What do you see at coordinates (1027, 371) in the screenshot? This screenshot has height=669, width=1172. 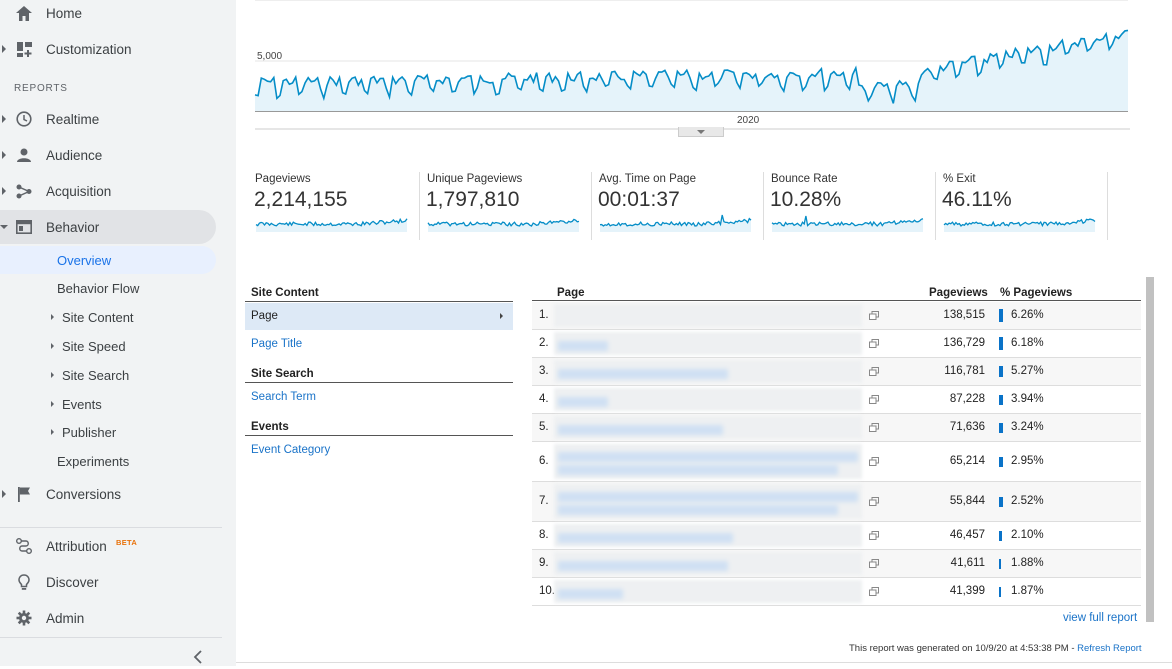 I see `row-pct-pageviews: 5.27%` at bounding box center [1027, 371].